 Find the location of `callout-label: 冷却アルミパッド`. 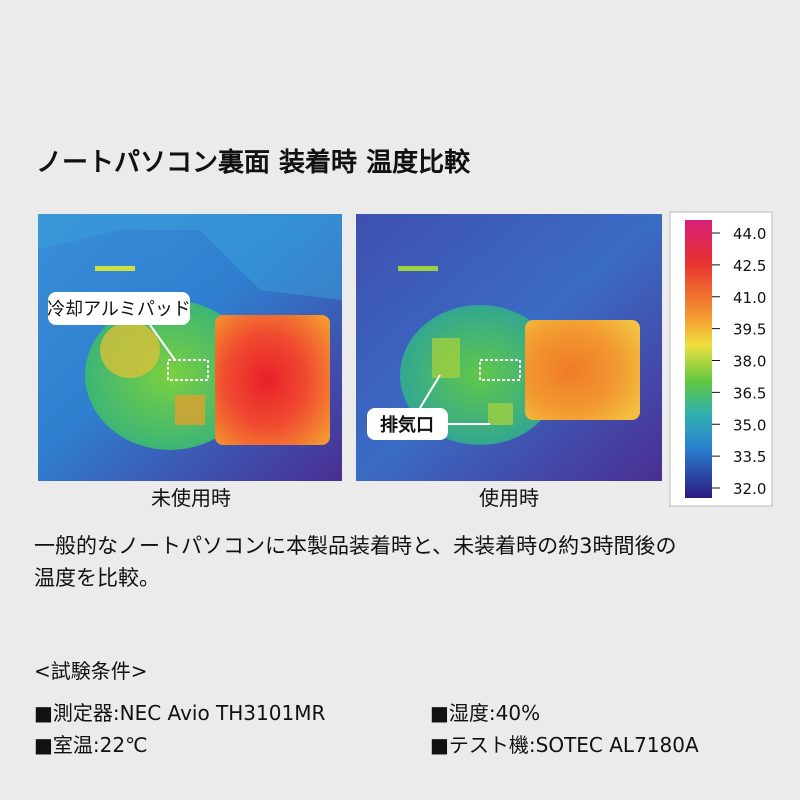

callout-label: 冷却アルミパッド is located at coordinates (119, 309).